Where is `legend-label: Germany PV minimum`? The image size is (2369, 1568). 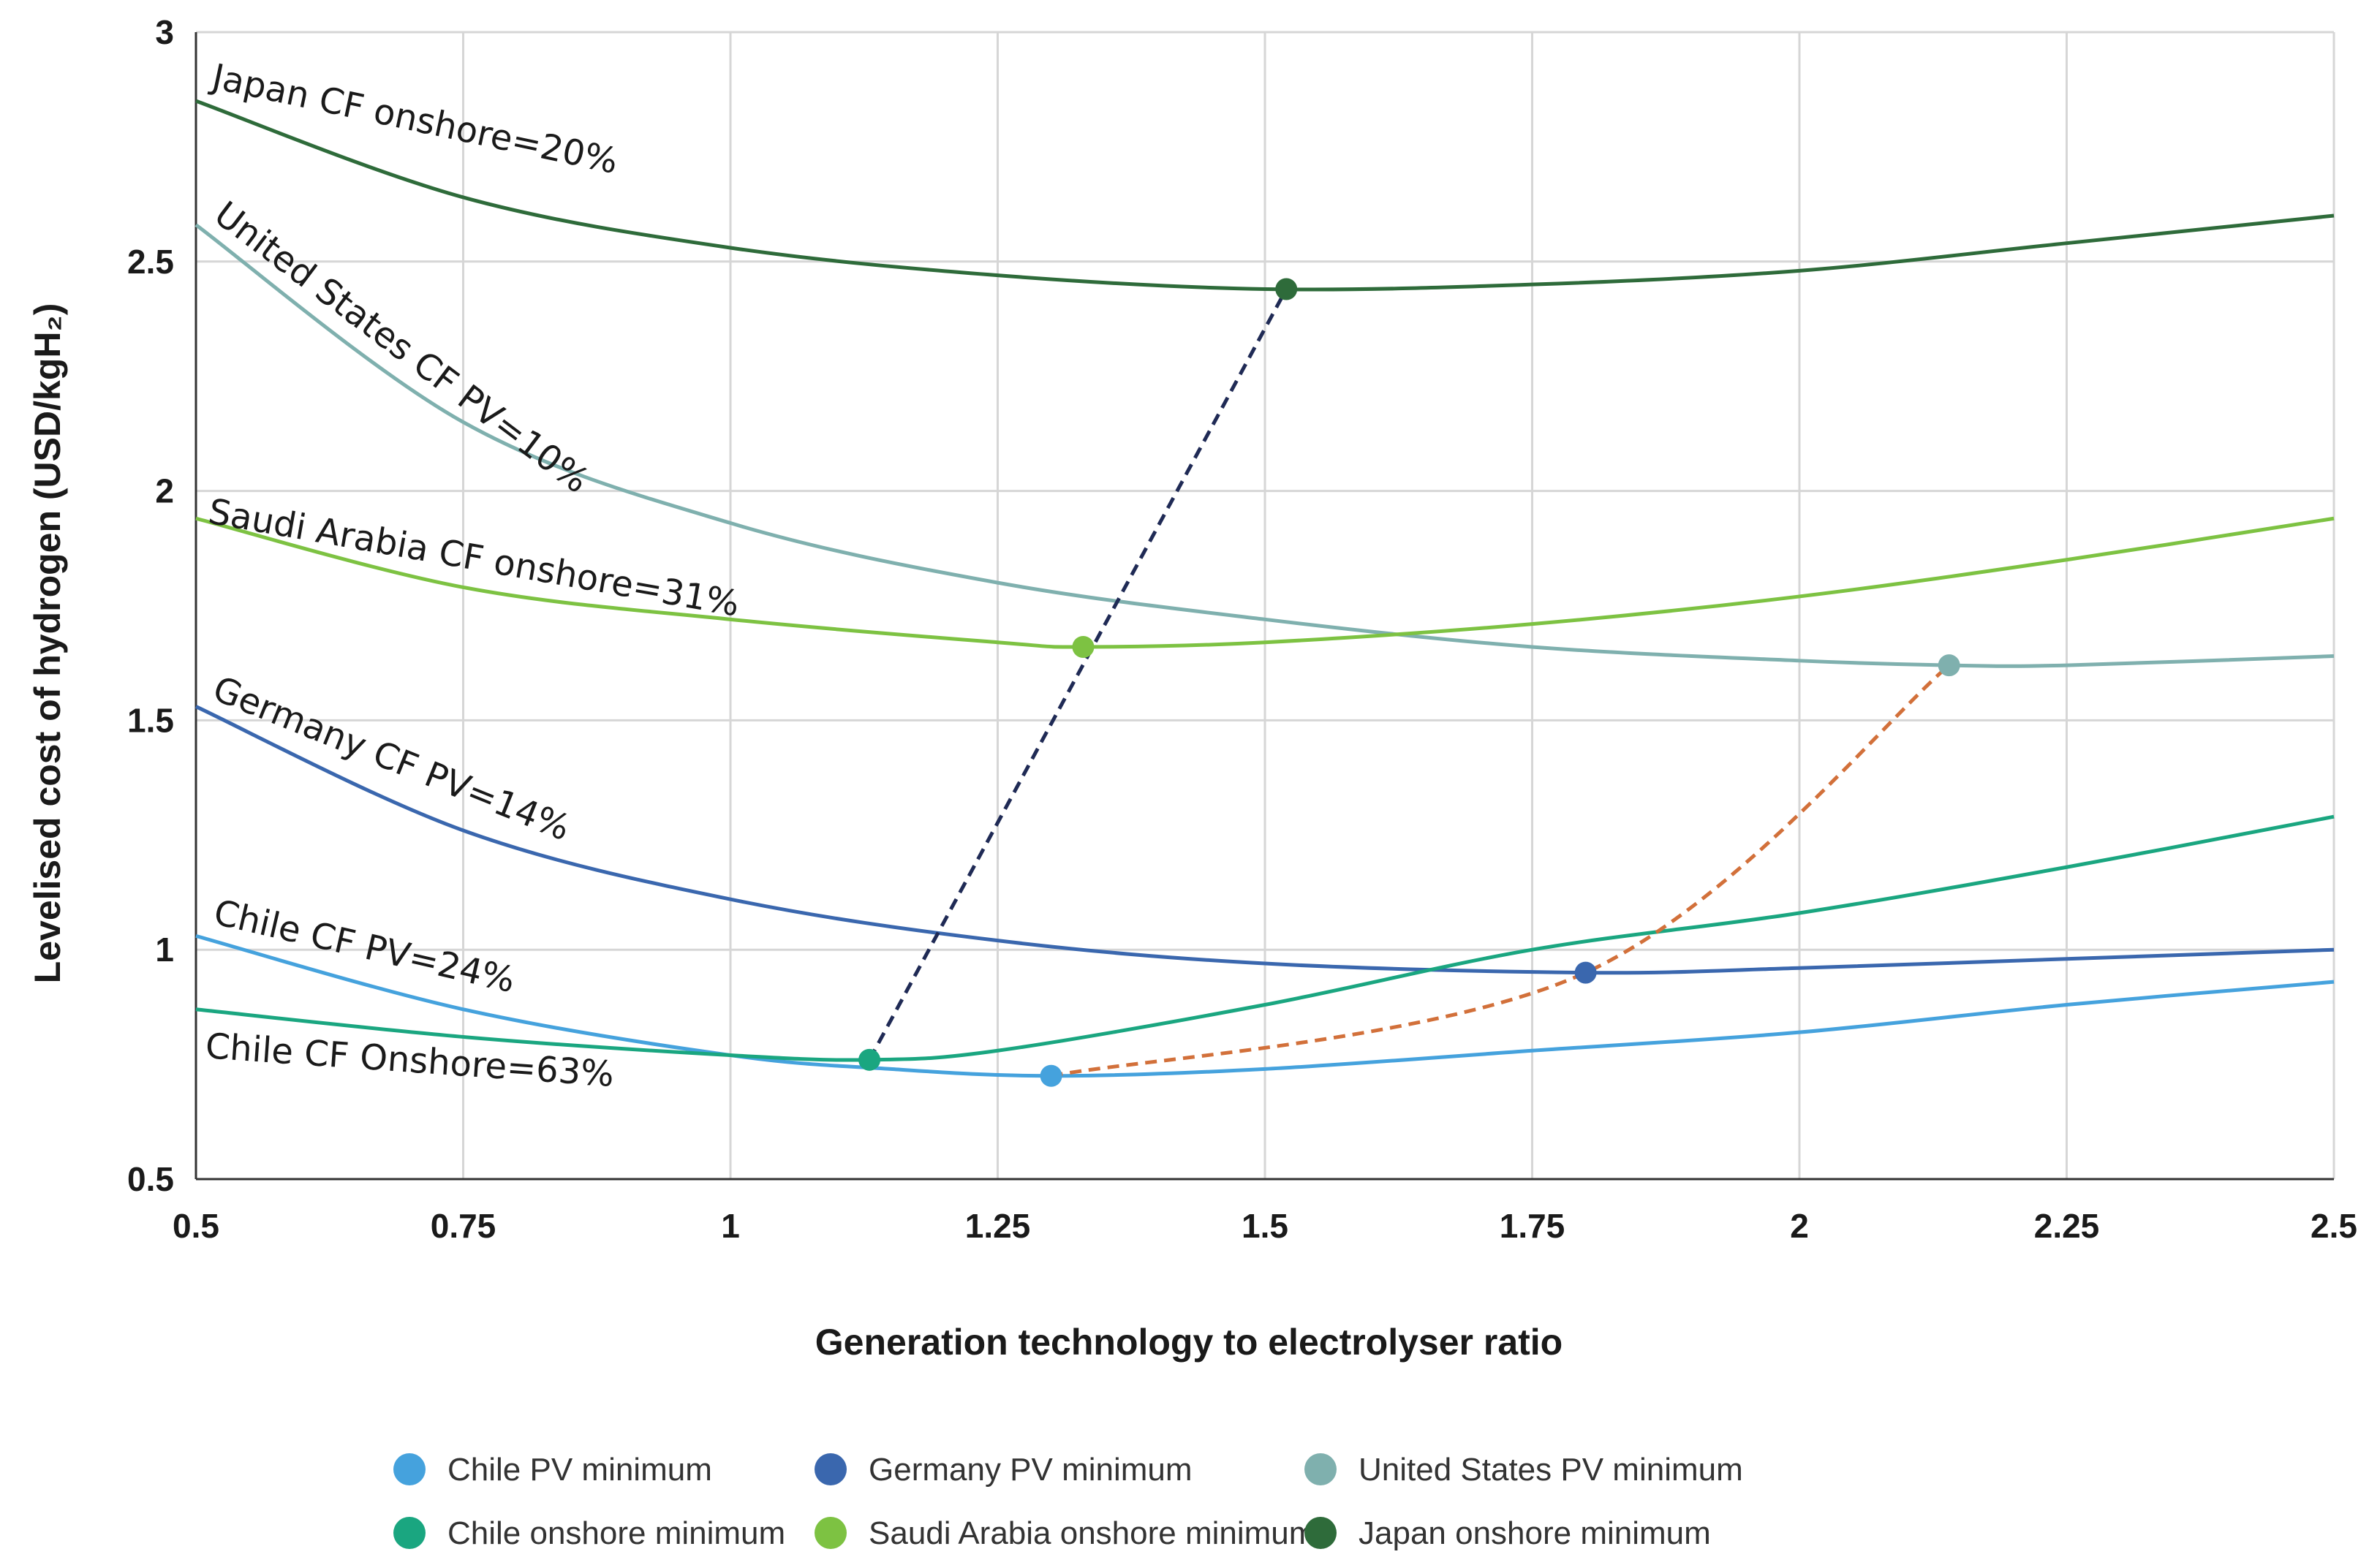
legend-label: Germany PV minimum is located at coordinates (1031, 1470).